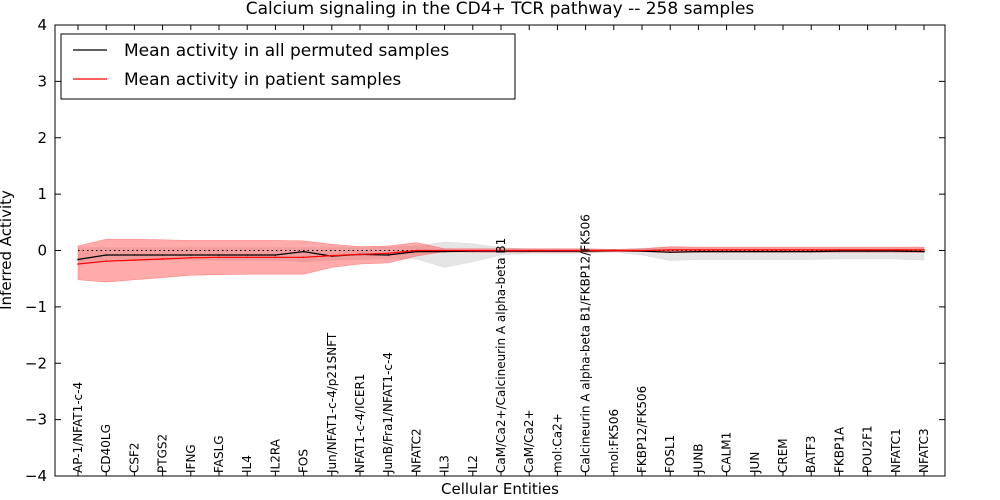  Describe the element at coordinates (501, 355) in the screenshot. I see `x-category-label: CaM/Ca2+/Calcineurin A alpha-beta B1` at that location.